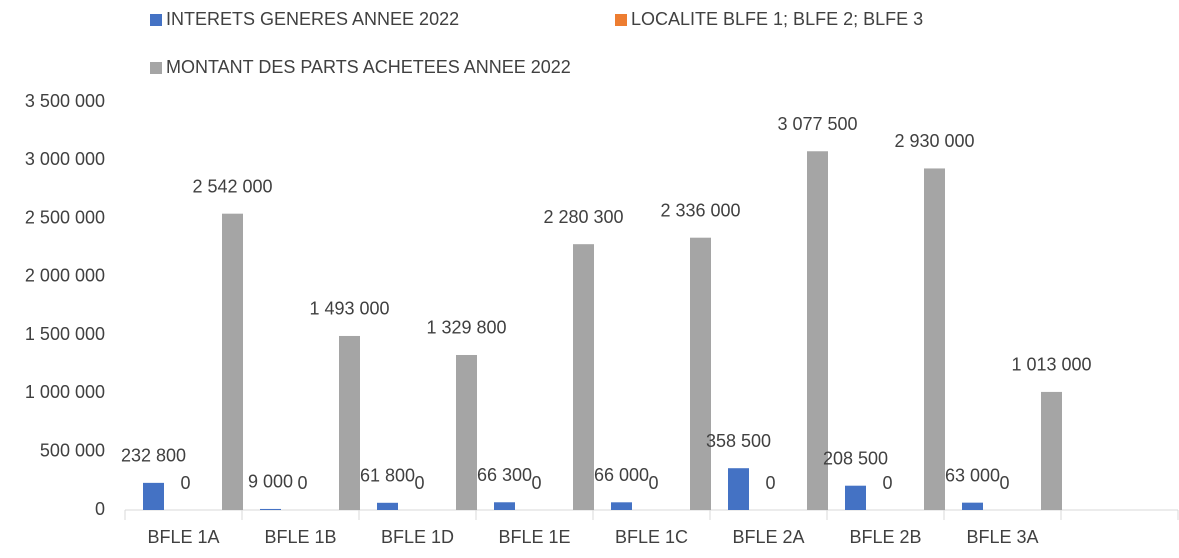  What do you see at coordinates (349, 309) in the screenshot?
I see `data-label: 1 493 000` at bounding box center [349, 309].